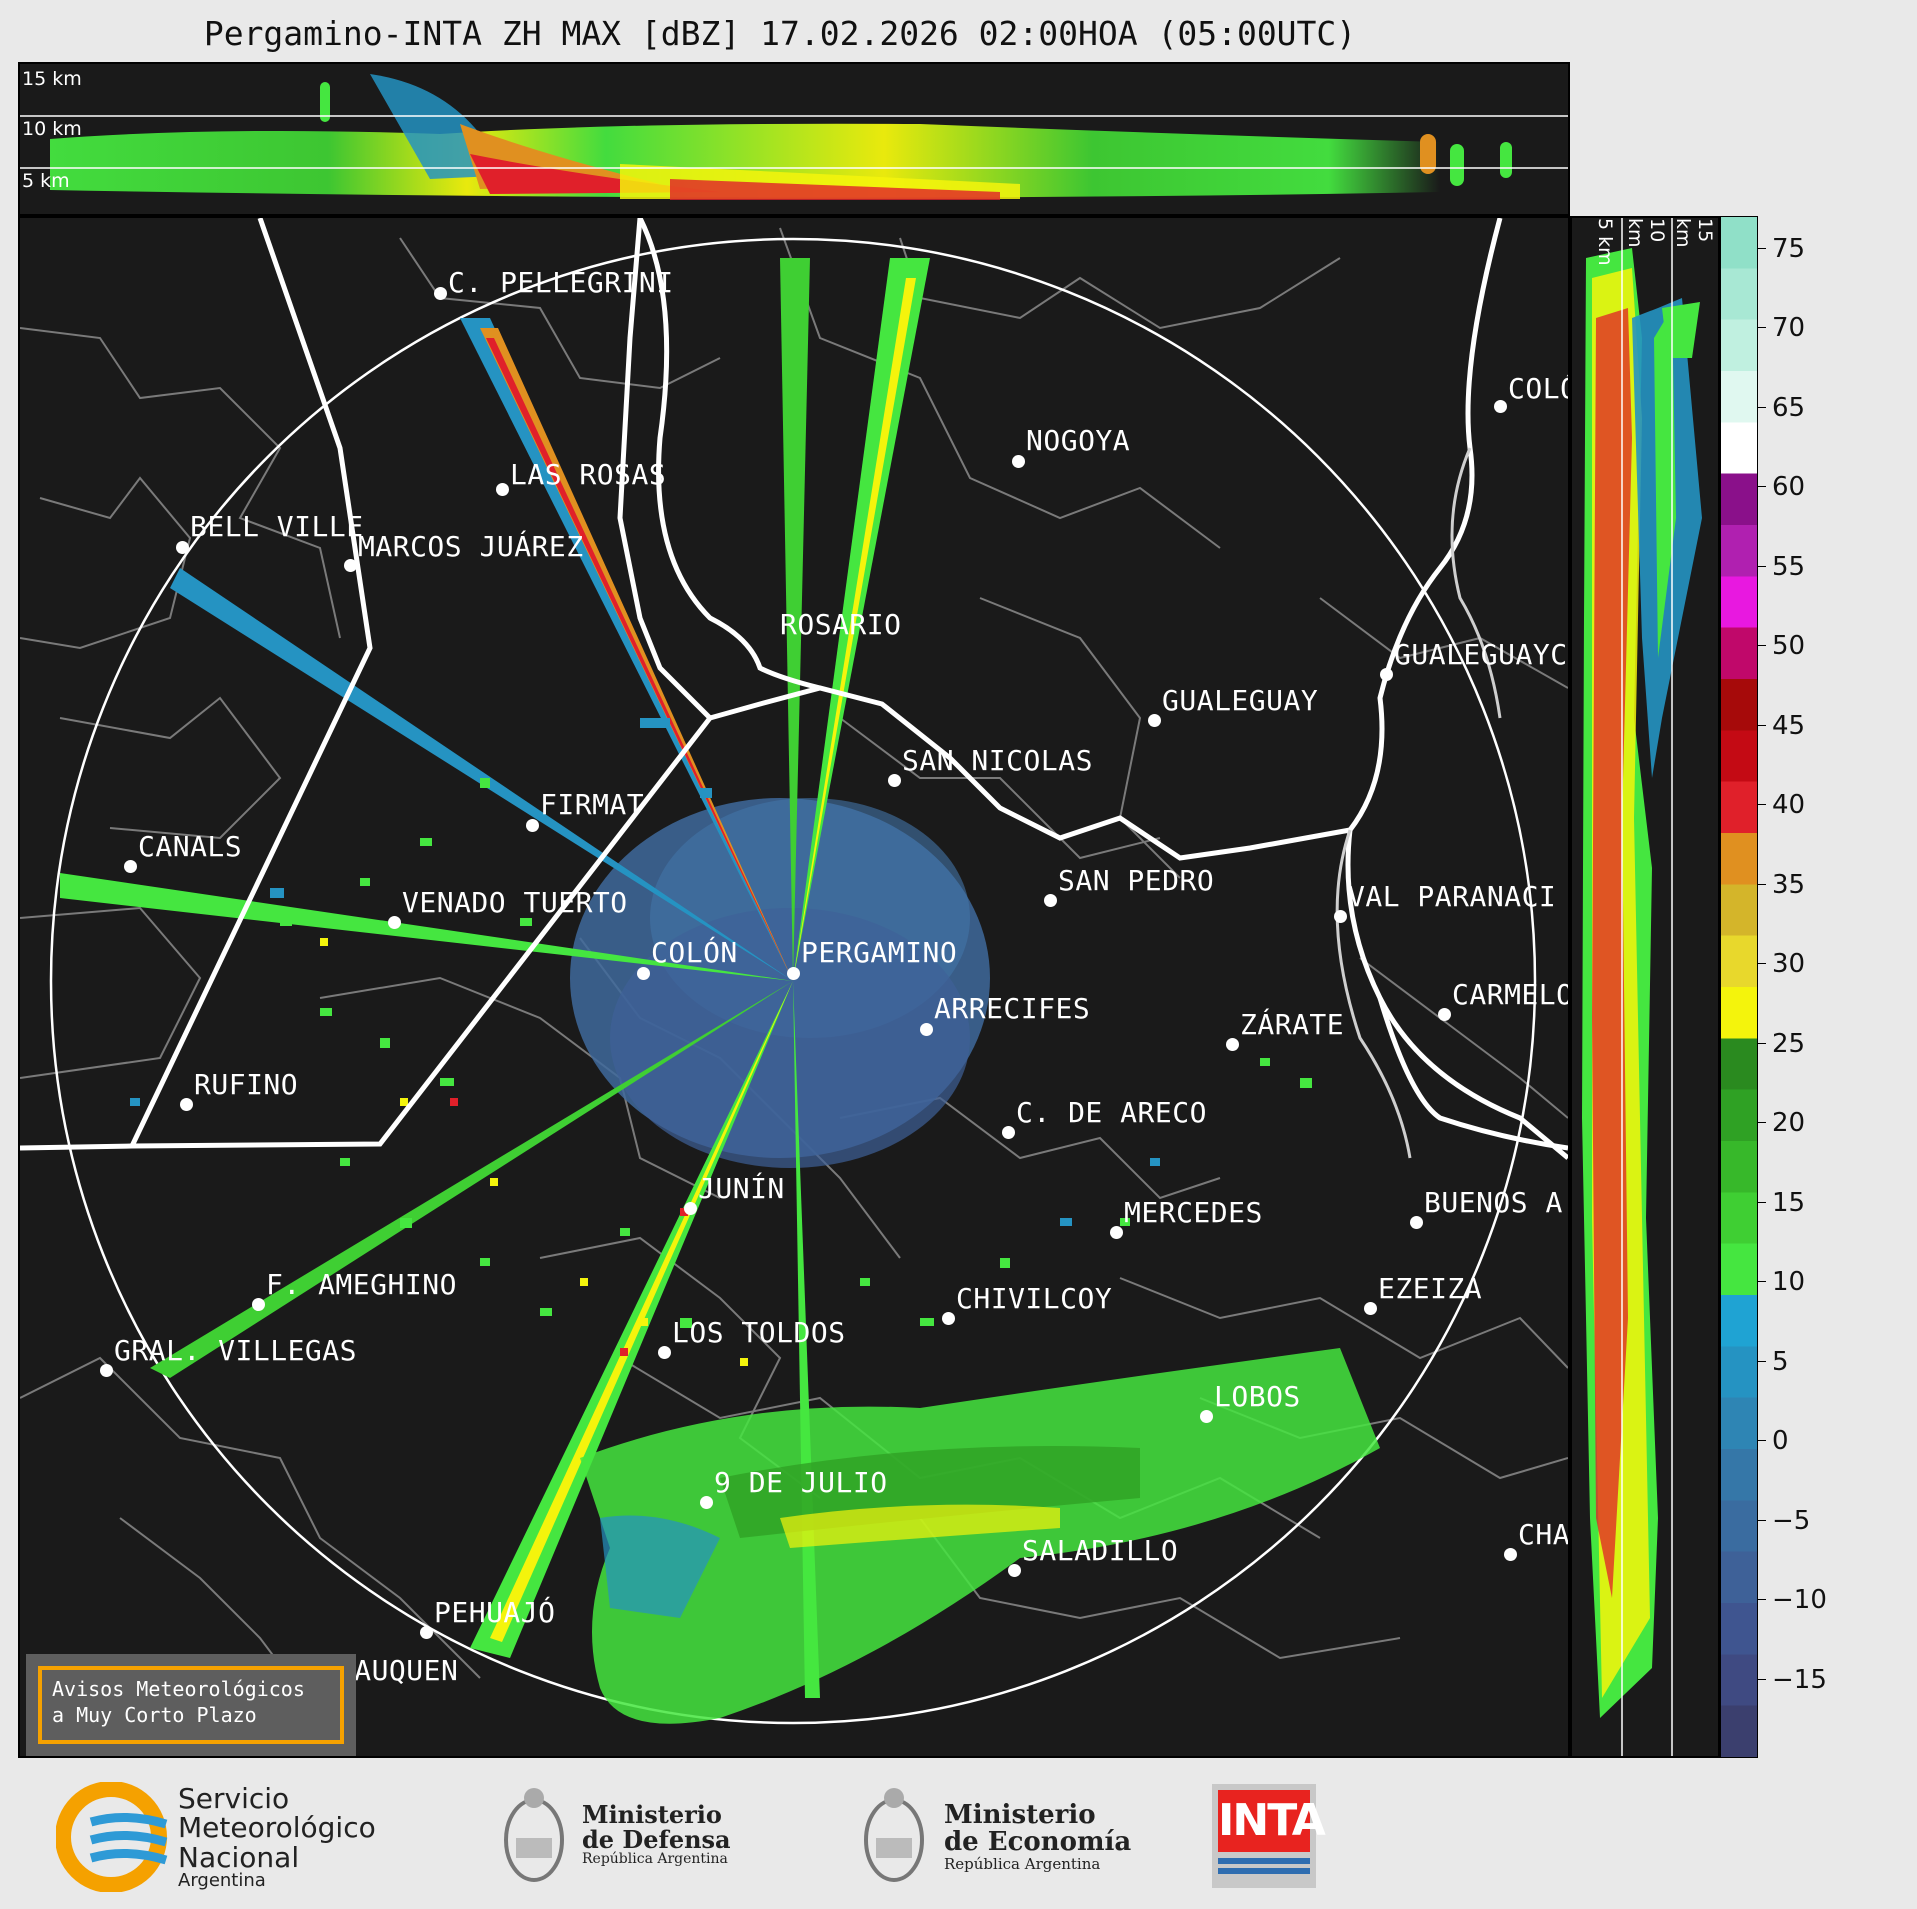  What do you see at coordinates (759, 1332) in the screenshot?
I see `city-label-los-toldos: LOS TOLDOS` at bounding box center [759, 1332].